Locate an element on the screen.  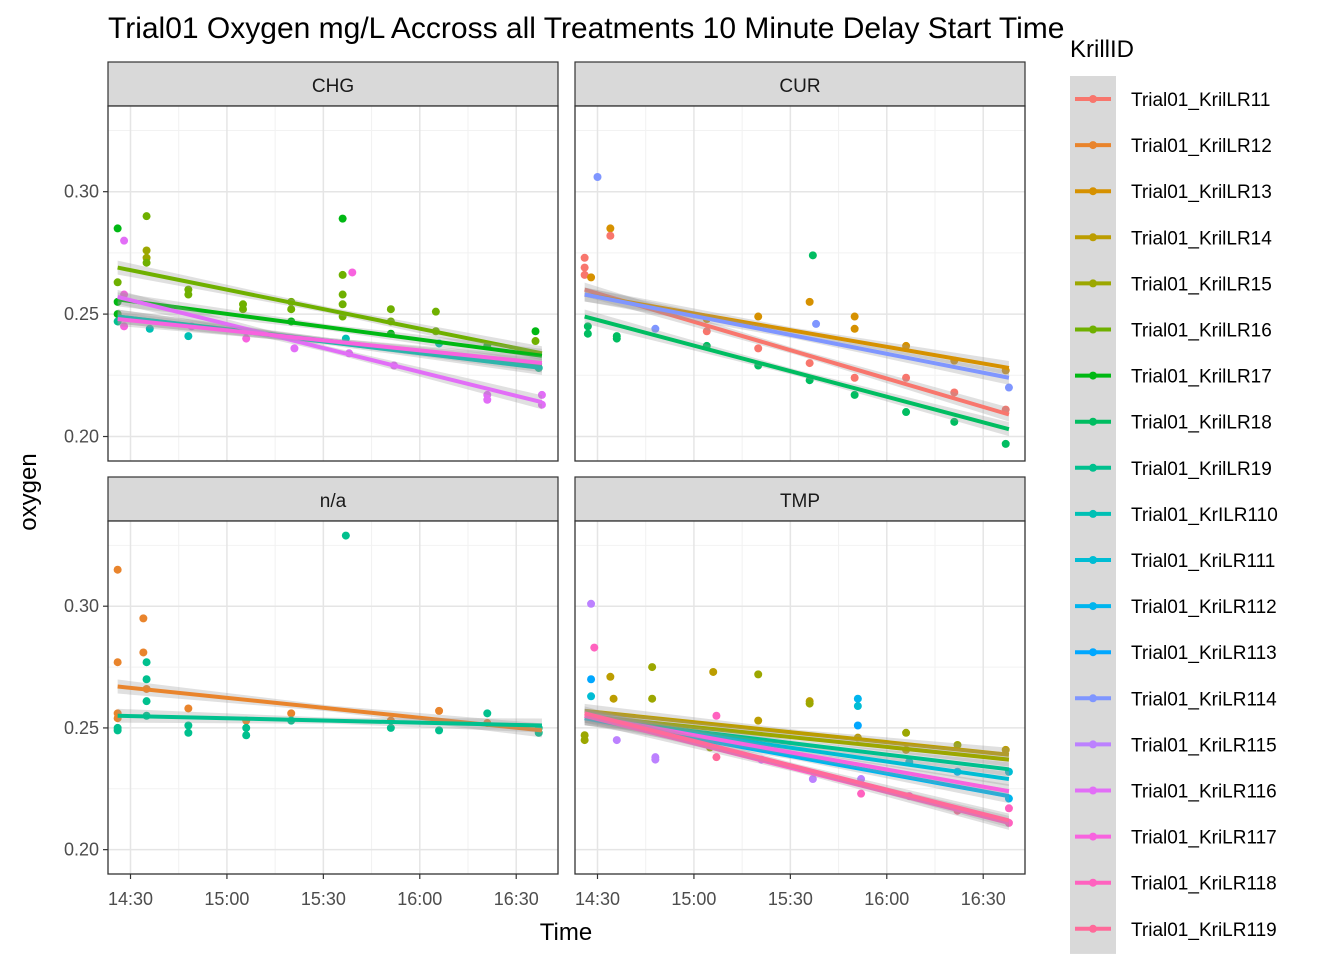
legend-item: Trial01_KrilLR13 is located at coordinates (1173, 192).